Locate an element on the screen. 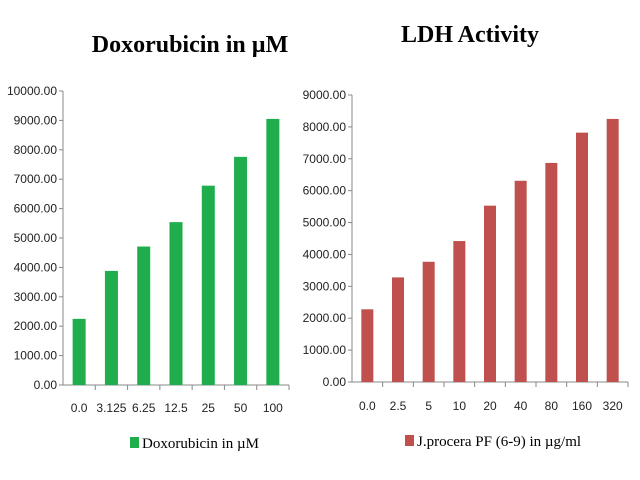 Image resolution: width=640 pixels, height=480 pixels. y-tick-label: 10000.00 is located at coordinates (32, 91).